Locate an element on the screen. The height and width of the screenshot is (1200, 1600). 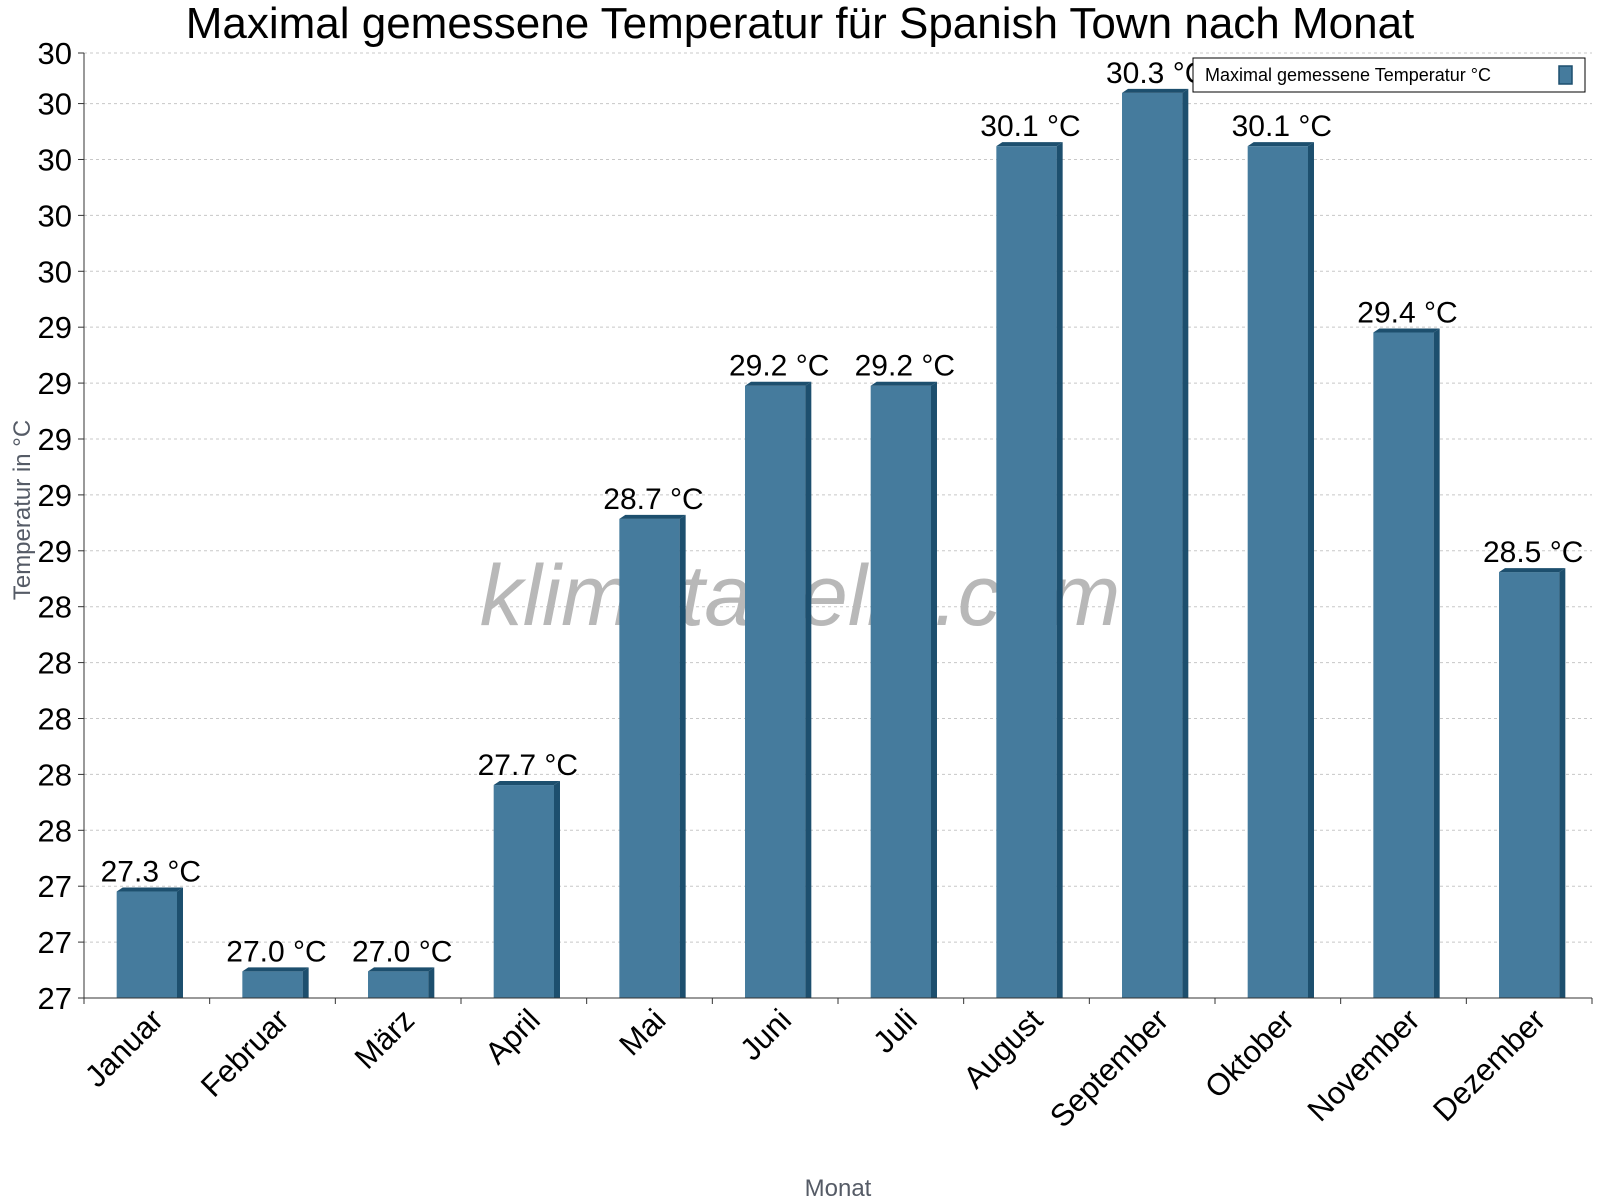
y-tick-labels: 27 27 27 28 28 28 28 28 29 29 29 29 29 30 30 30 30 30 is located at coordinates (61, 526).